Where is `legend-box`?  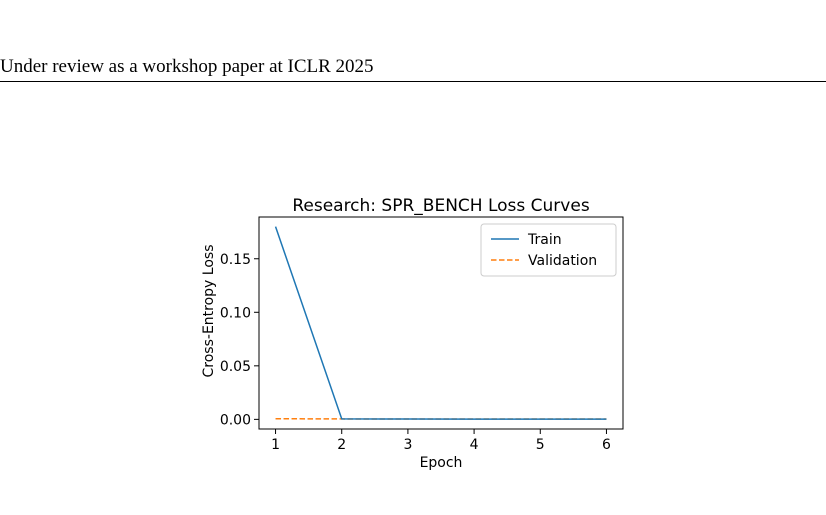
legend-box is located at coordinates (548, 250).